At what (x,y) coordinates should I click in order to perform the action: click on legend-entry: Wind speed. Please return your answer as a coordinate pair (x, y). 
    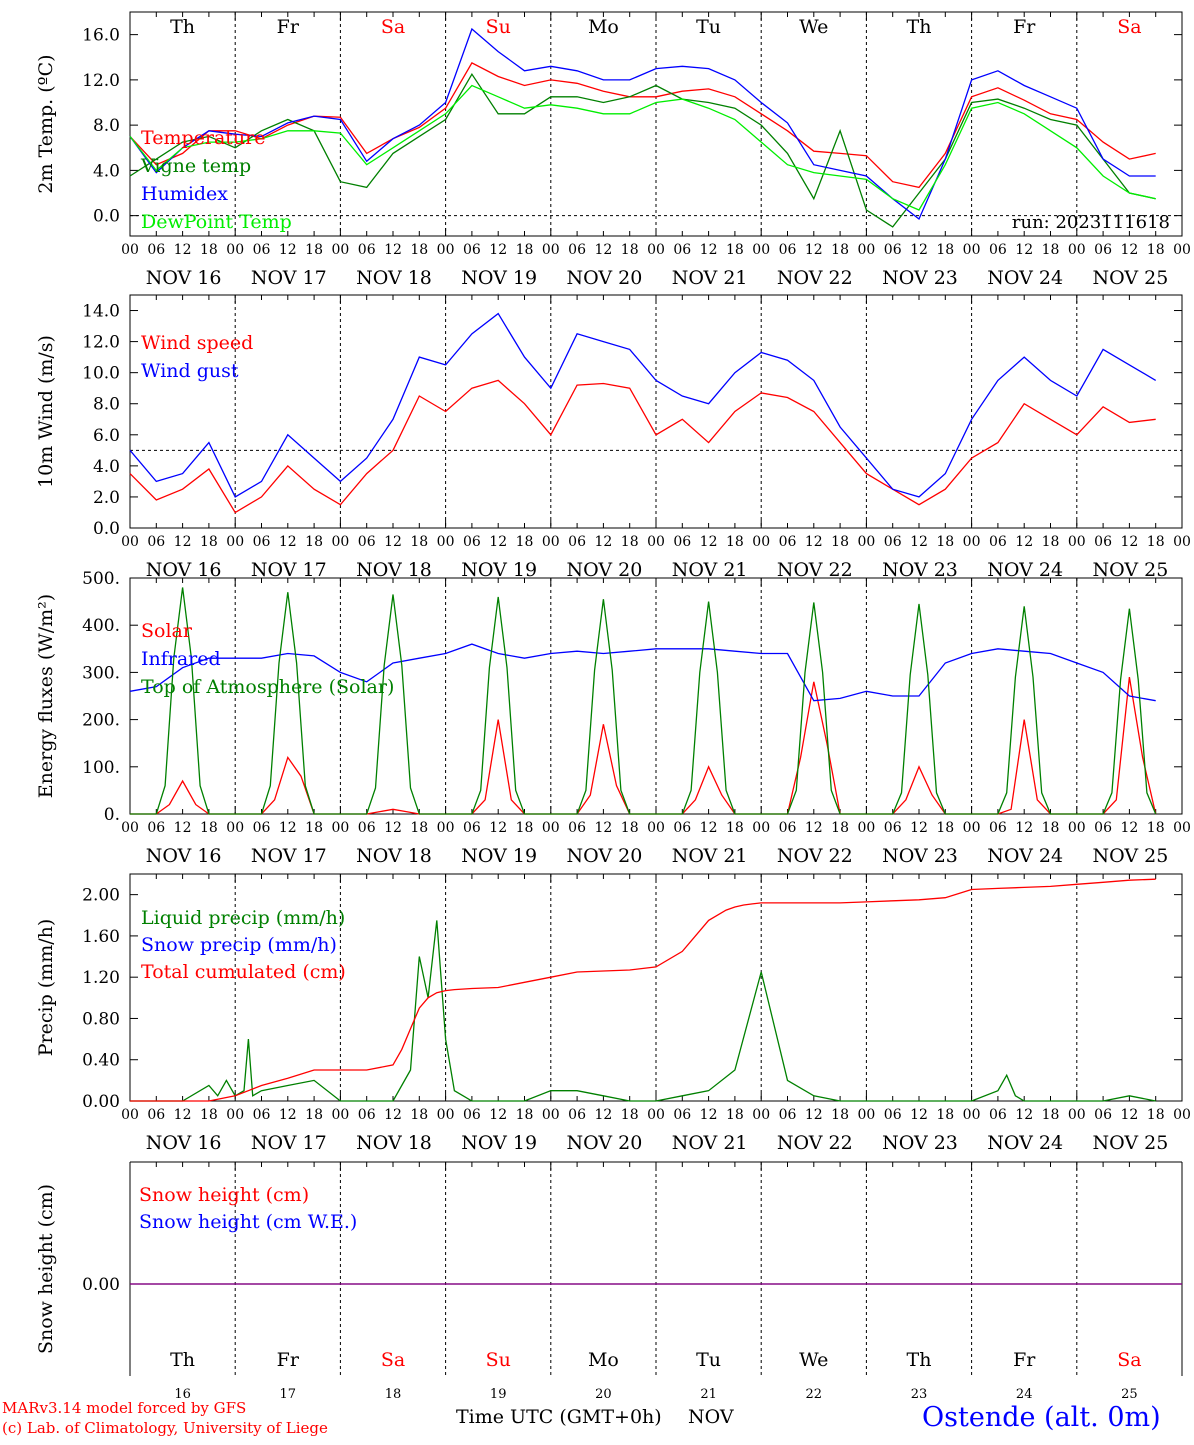
    Looking at the image, I should click on (197, 343).